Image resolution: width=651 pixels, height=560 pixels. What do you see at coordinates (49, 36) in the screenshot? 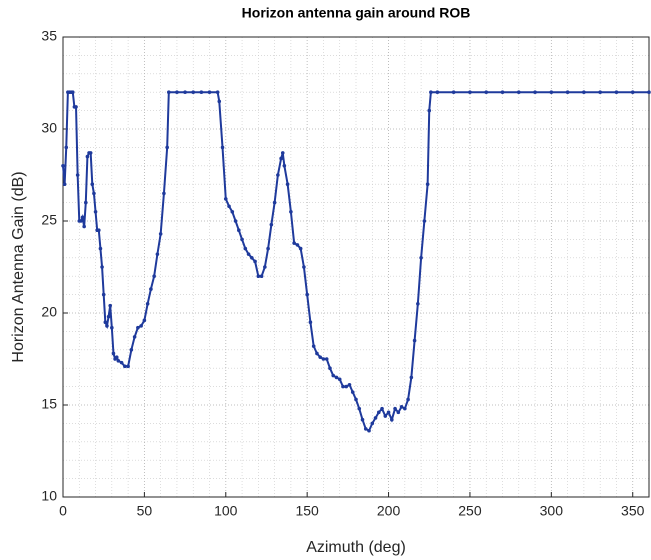
I see `y-tick-label: 35` at bounding box center [49, 36].